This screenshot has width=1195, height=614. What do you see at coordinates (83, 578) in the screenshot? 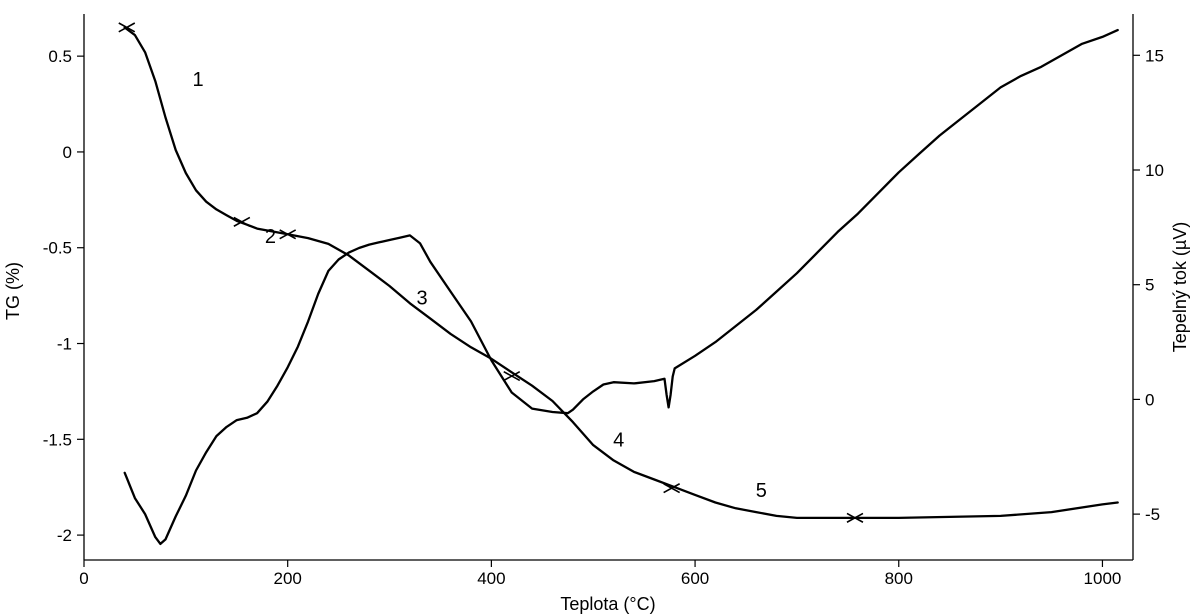
I see `x-tick-label: 0` at bounding box center [83, 578].